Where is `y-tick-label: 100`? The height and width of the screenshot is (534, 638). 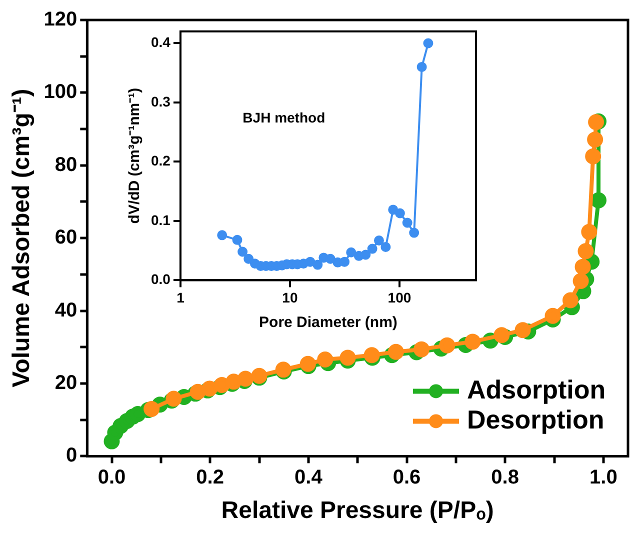
y-tick-label: 100 is located at coordinates (61, 92).